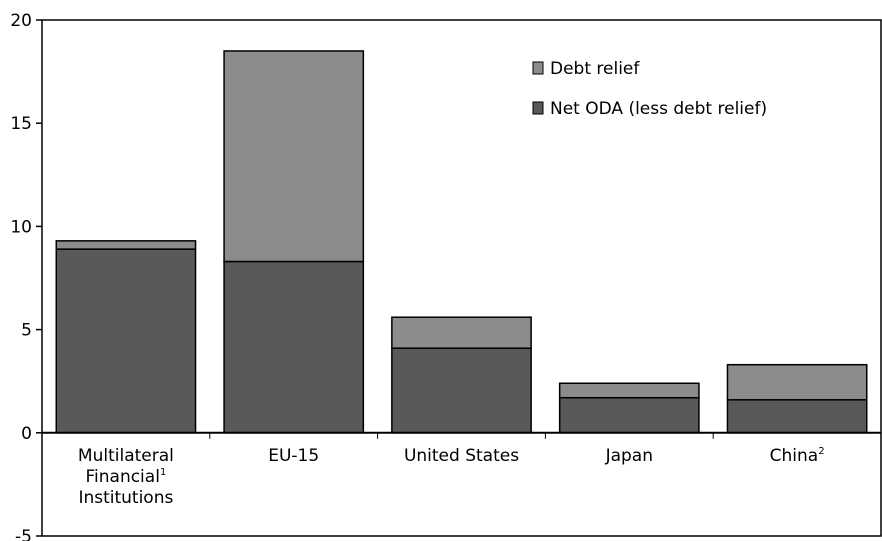  Describe the element at coordinates (21, 21) in the screenshot. I see `y-tick-label: 20` at that location.